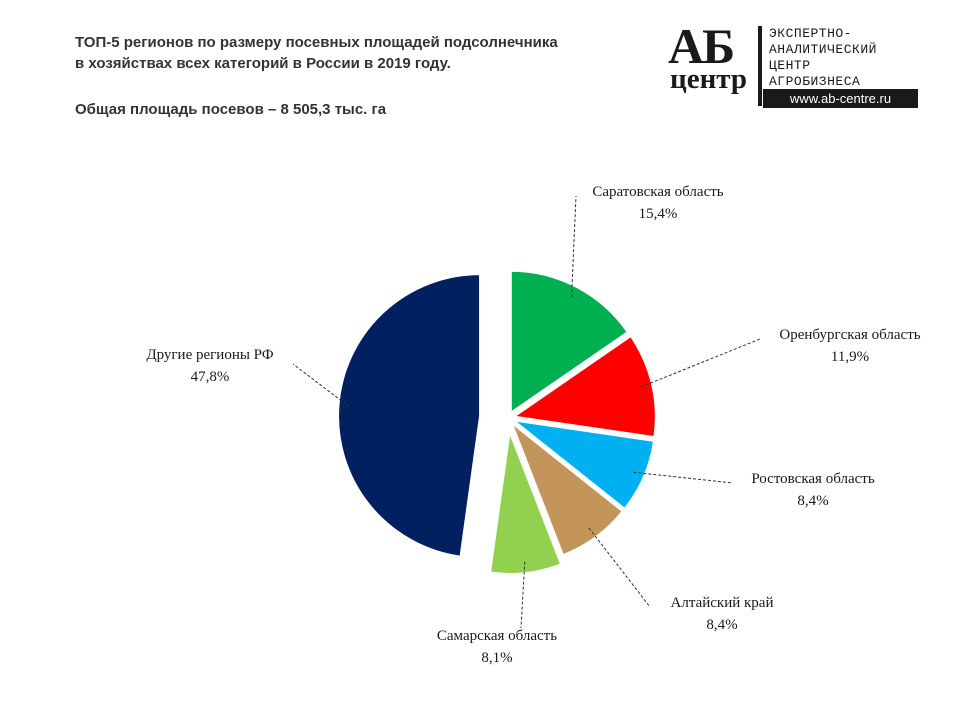 The image size is (960, 720). What do you see at coordinates (790, 65) in the screenshot?
I see `logo-text-line-3: ЦЕНТР` at bounding box center [790, 65].